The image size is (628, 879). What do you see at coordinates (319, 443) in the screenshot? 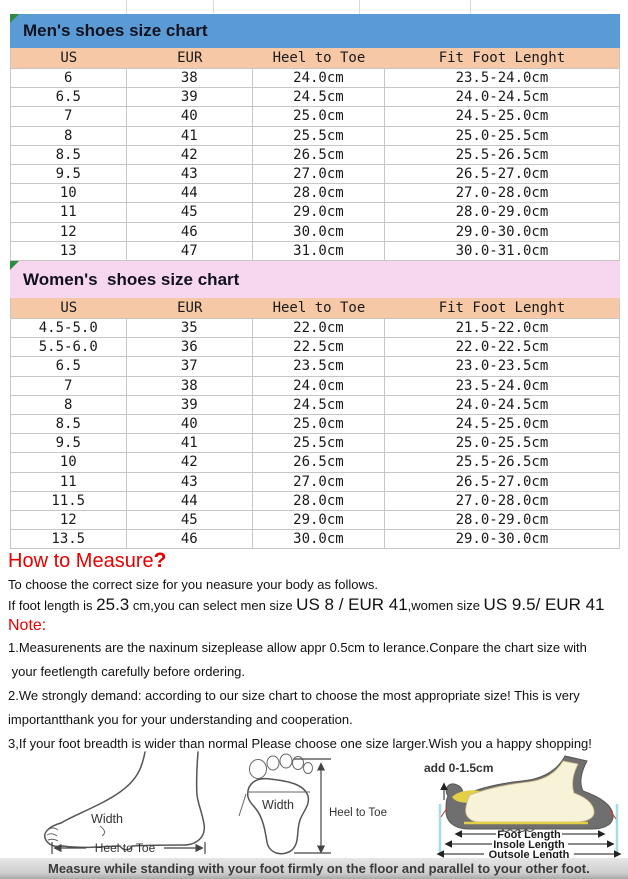
I see `table-cell: 25.5cm` at bounding box center [319, 443].